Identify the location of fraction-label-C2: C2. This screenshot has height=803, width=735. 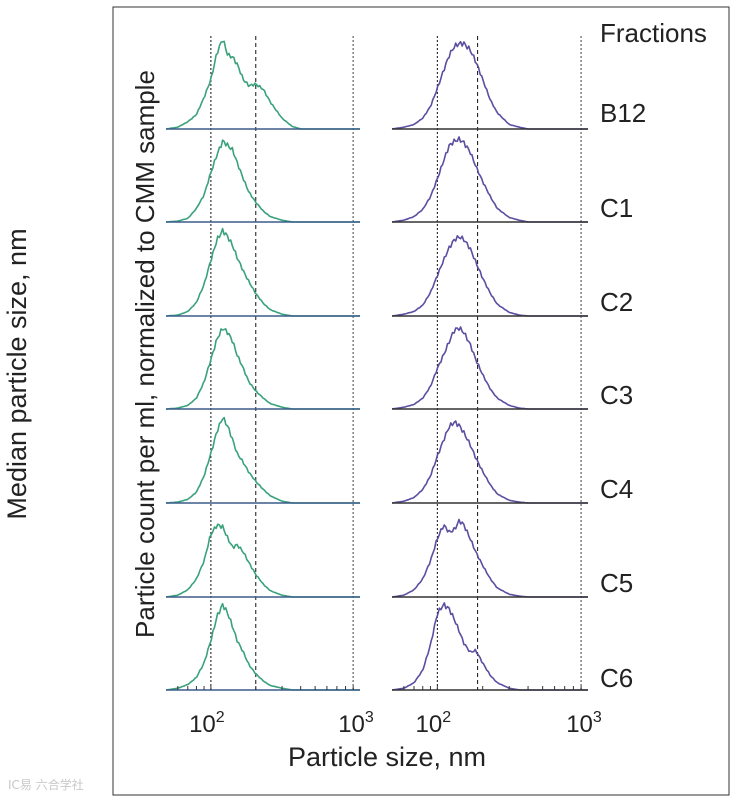
(616, 302).